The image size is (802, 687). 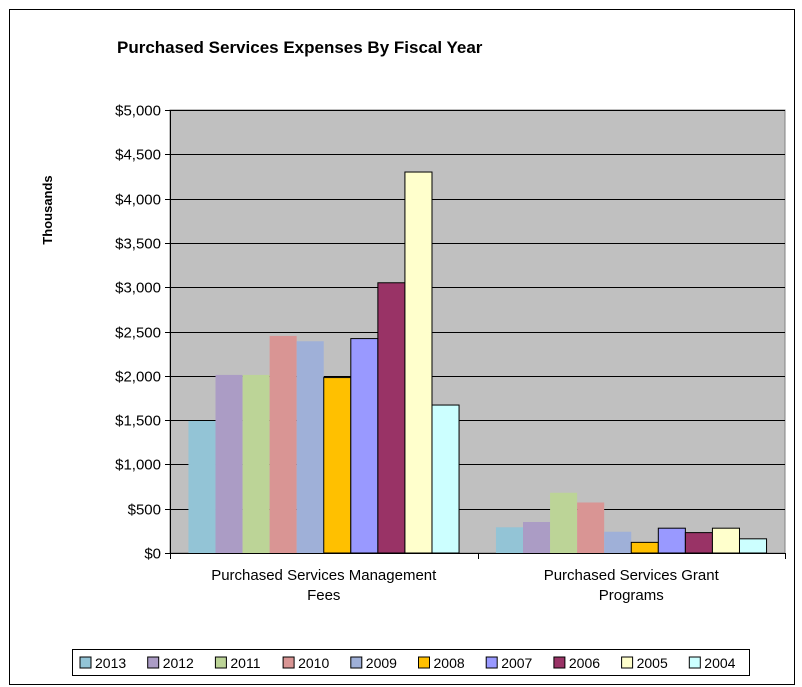 I want to click on legend-label-2006: 2006, so click(x=584, y=663).